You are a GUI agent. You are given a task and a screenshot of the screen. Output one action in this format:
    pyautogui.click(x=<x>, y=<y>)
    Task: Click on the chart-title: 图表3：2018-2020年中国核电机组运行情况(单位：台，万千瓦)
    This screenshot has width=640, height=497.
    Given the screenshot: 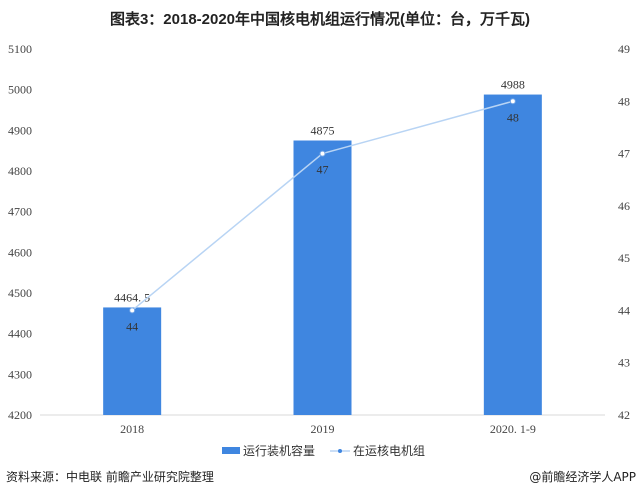 What is the action you would take?
    pyautogui.click(x=320, y=19)
    